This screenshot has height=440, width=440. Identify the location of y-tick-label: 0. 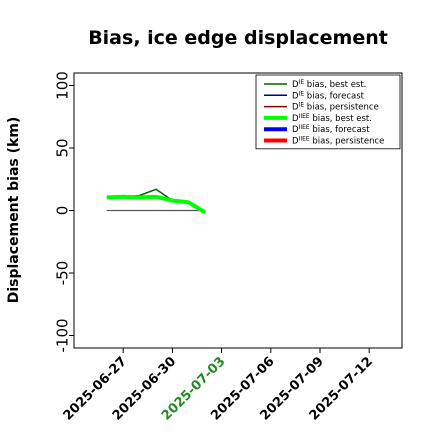
(63, 211).